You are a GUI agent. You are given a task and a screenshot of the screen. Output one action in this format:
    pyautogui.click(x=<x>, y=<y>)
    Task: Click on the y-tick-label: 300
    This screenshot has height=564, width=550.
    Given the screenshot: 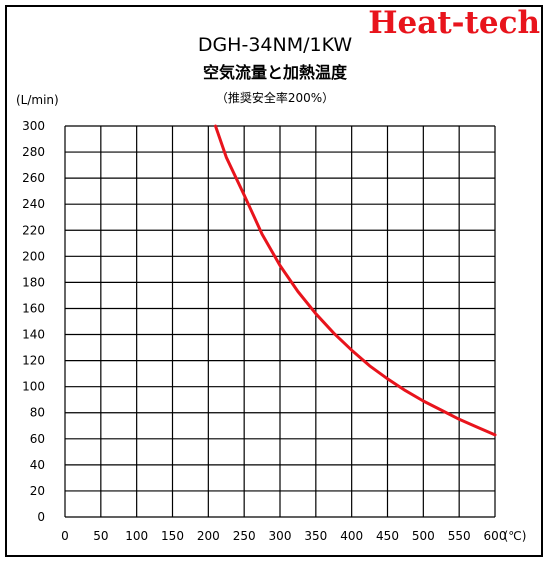 What is the action you would take?
    pyautogui.click(x=33, y=126)
    